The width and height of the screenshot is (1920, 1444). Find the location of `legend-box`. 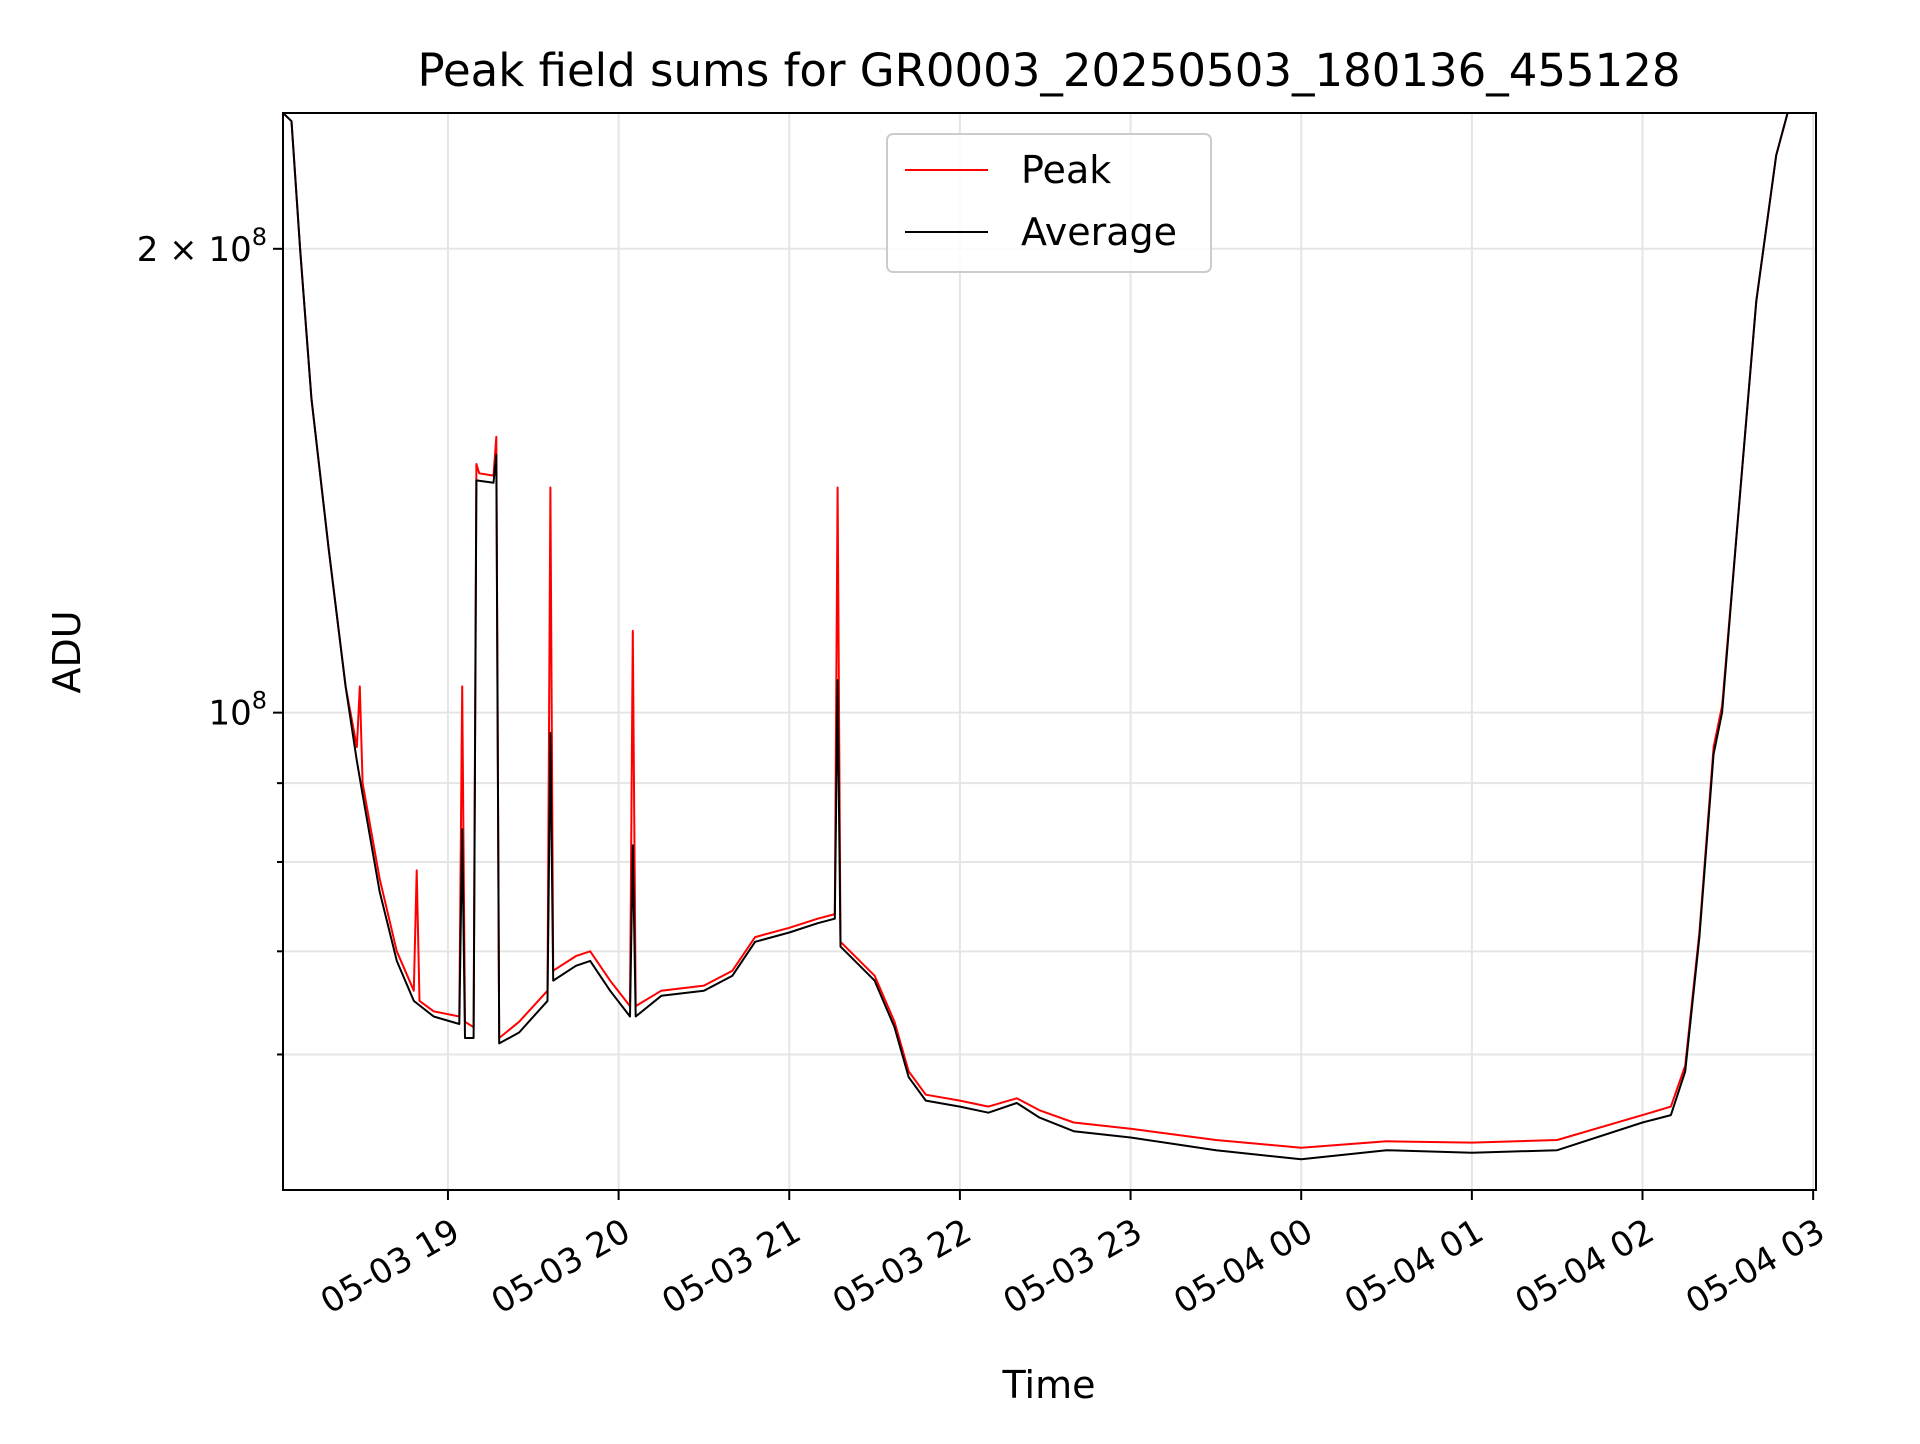

legend-box is located at coordinates (1049, 203).